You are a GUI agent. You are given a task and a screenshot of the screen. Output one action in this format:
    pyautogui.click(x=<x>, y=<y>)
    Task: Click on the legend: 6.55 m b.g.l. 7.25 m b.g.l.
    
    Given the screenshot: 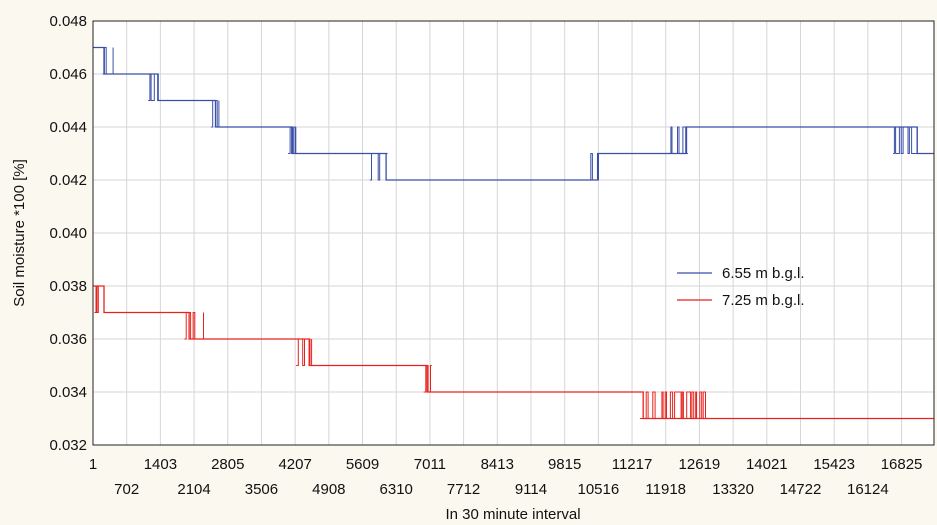 What is the action you would take?
    pyautogui.click(x=741, y=287)
    